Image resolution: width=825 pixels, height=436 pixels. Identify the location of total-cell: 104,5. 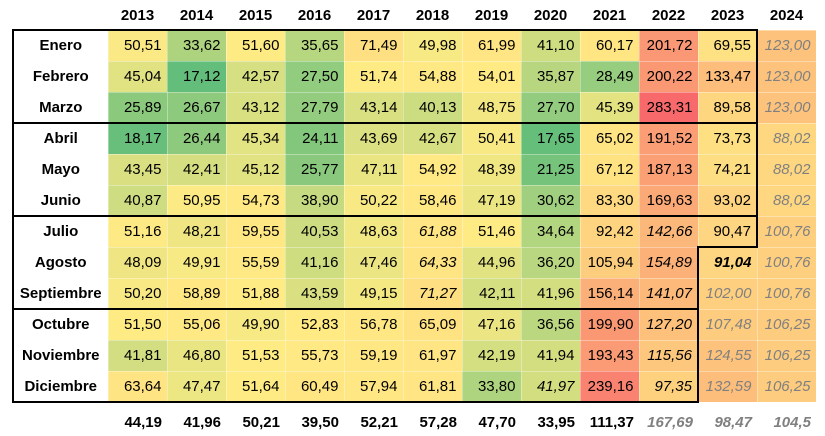
(792, 422).